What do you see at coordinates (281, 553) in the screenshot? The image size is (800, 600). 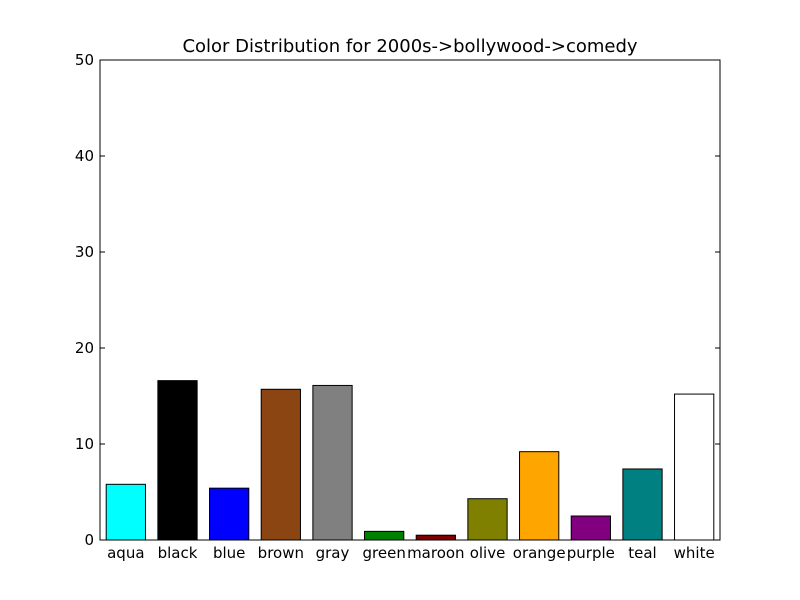 I see `x-tick-label-brown: brown` at bounding box center [281, 553].